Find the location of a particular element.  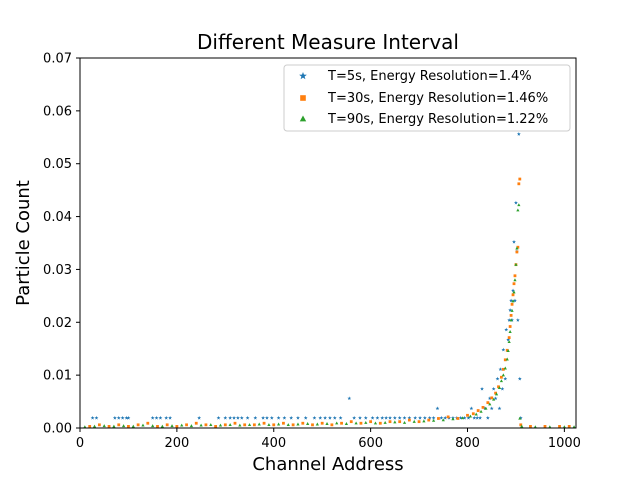

y-tick-label: 0.05 is located at coordinates (57, 164).